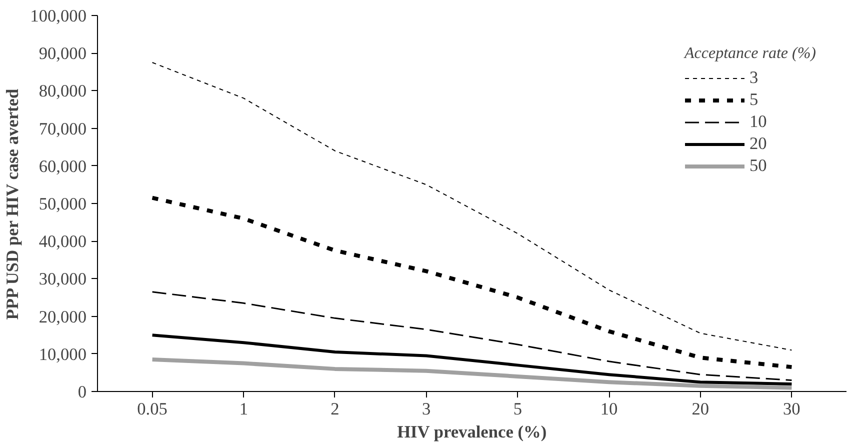 The height and width of the screenshot is (446, 868). I want to click on y-tick-label: 60,000, so click(62, 166).